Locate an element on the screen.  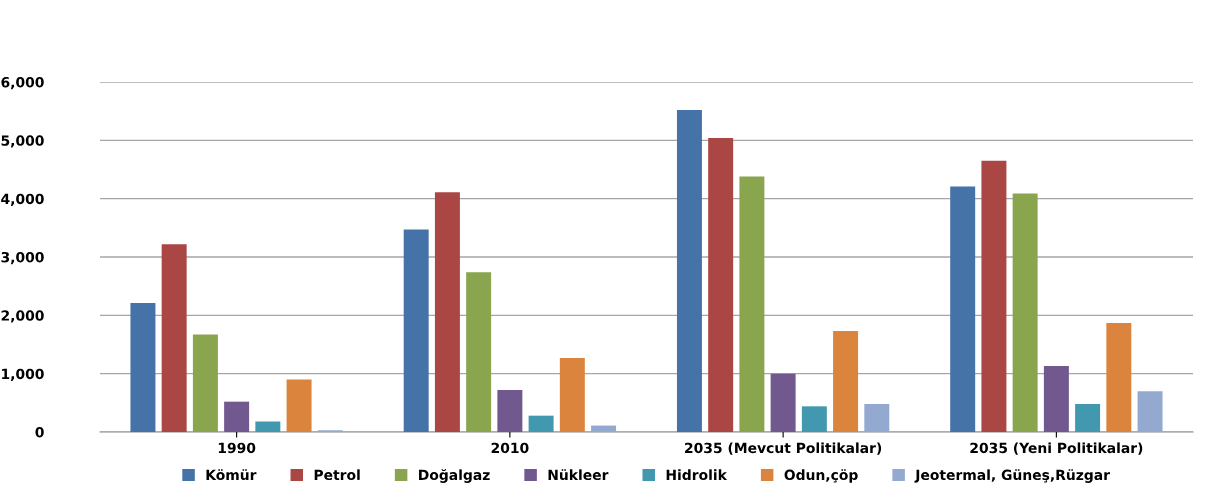
legend-label: Doğalgaz is located at coordinates (454, 476).